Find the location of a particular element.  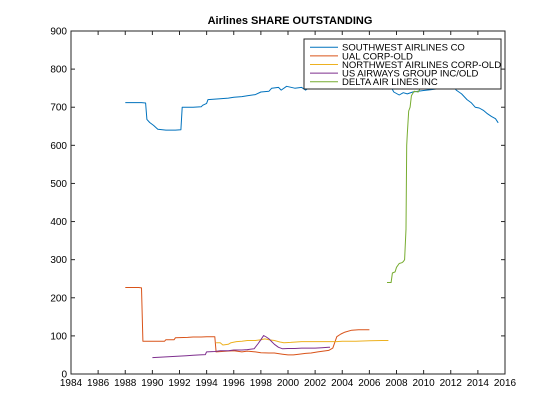

x-tick-label: 1984 is located at coordinates (71, 383).